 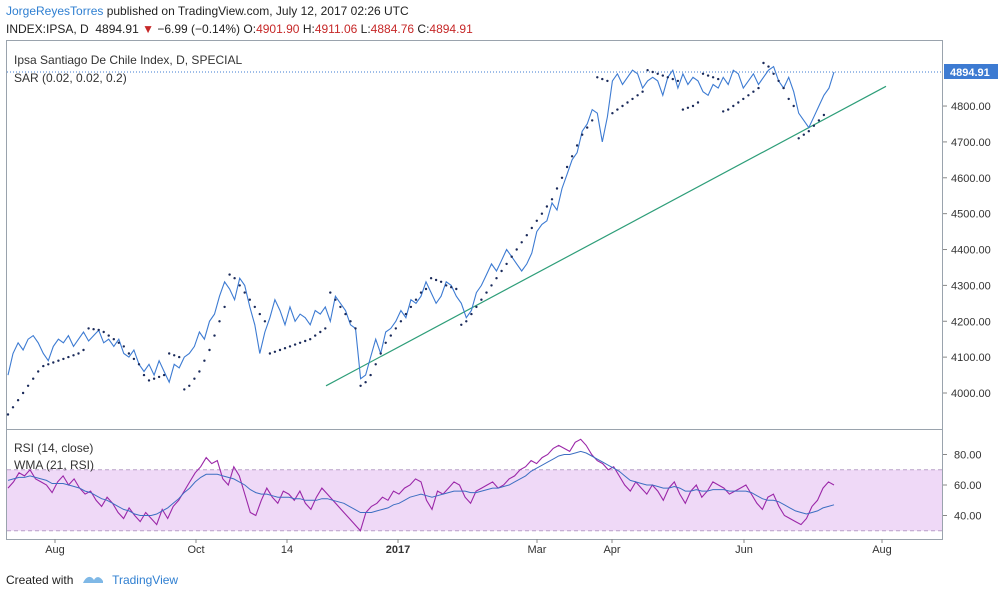 I want to click on last-price: 4894.91, so click(x=117, y=29).